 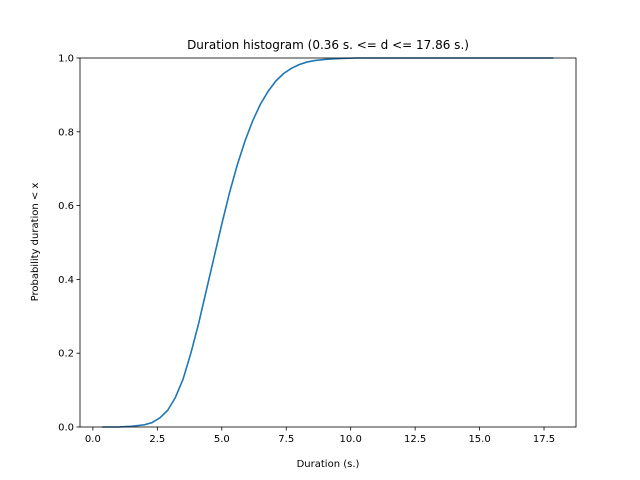 What do you see at coordinates (328, 464) in the screenshot?
I see `x-axis-label: Duration (s.)` at bounding box center [328, 464].